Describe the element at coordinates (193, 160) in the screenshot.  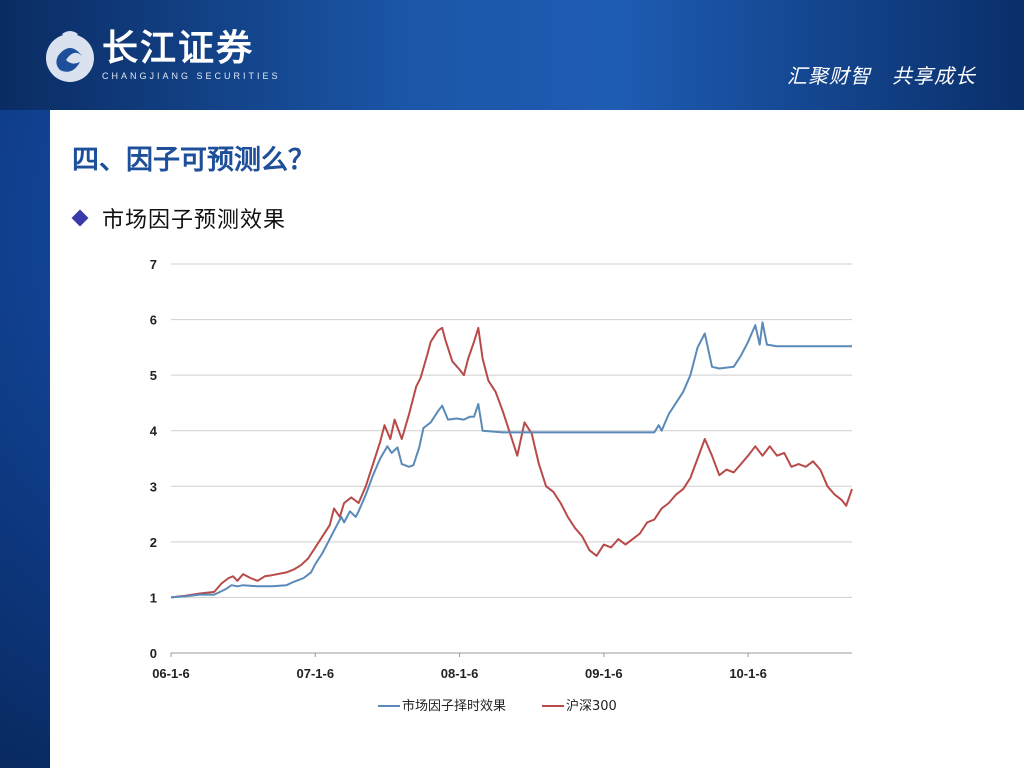
I see `slide-title: 四、因子可预测么？` at that location.